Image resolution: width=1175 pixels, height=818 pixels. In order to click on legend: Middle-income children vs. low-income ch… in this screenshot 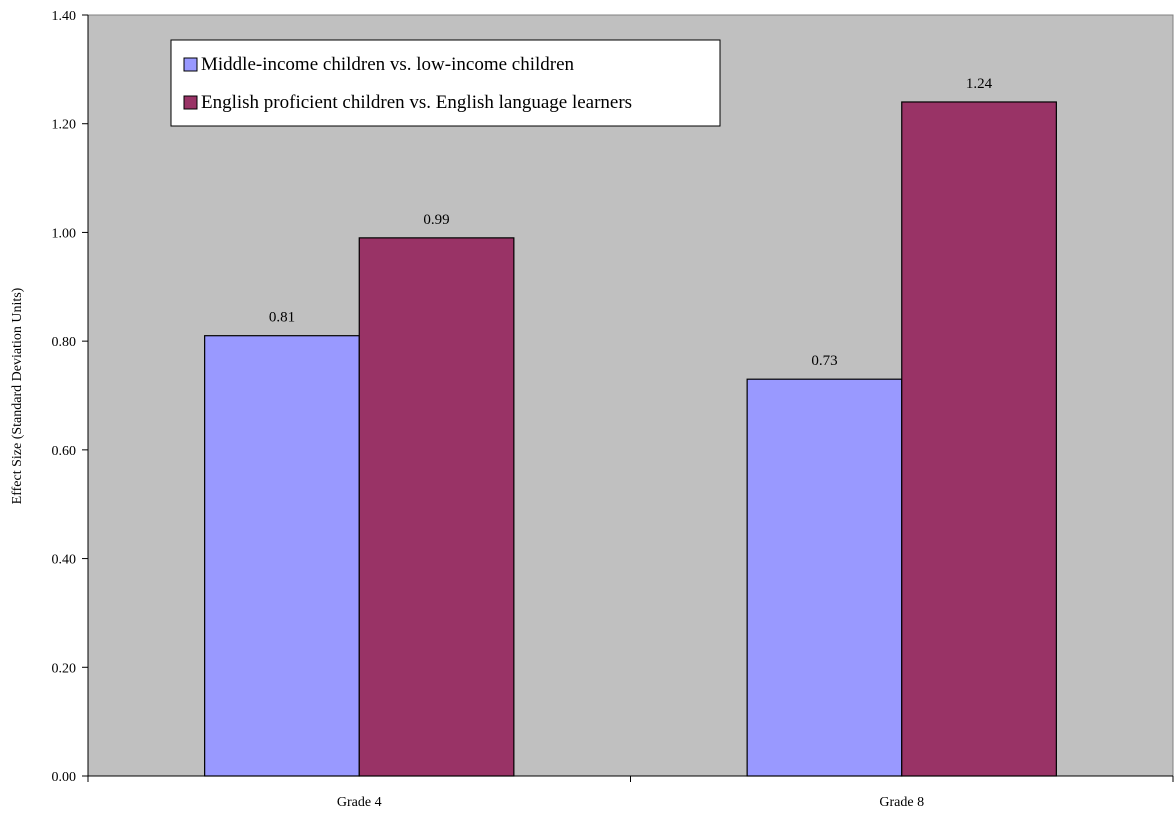, I will do `click(445, 83)`.